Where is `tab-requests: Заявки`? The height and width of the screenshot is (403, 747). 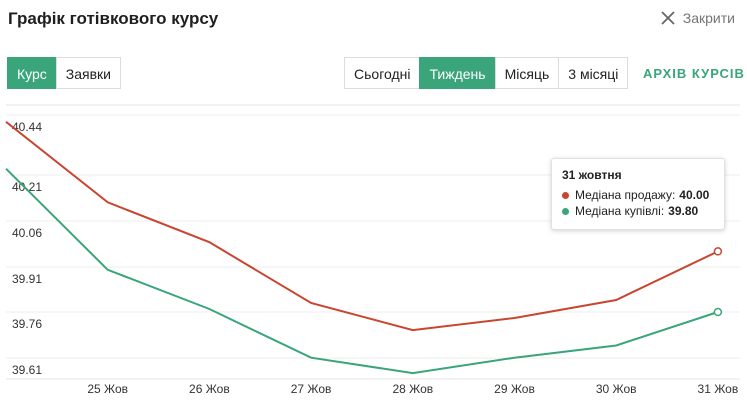 tab-requests: Заявки is located at coordinates (88, 73).